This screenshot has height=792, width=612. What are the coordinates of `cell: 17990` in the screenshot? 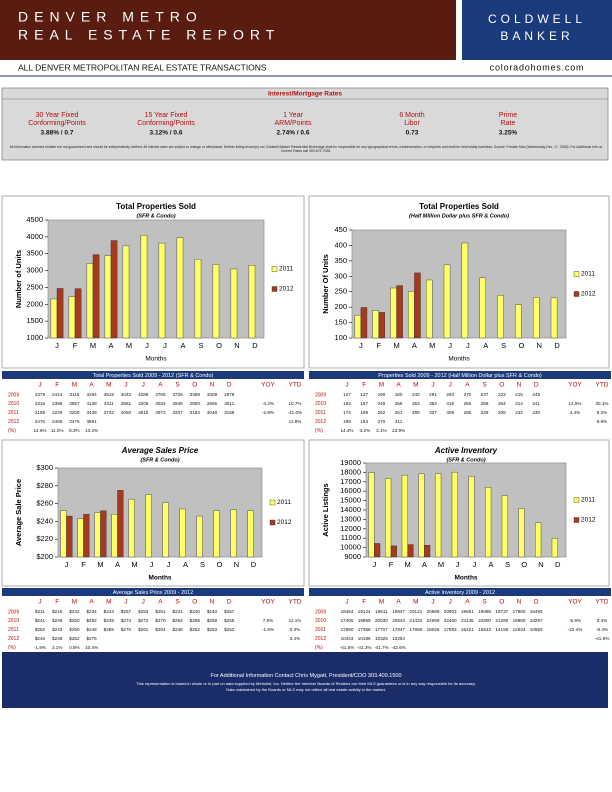 It's located at (347, 629).